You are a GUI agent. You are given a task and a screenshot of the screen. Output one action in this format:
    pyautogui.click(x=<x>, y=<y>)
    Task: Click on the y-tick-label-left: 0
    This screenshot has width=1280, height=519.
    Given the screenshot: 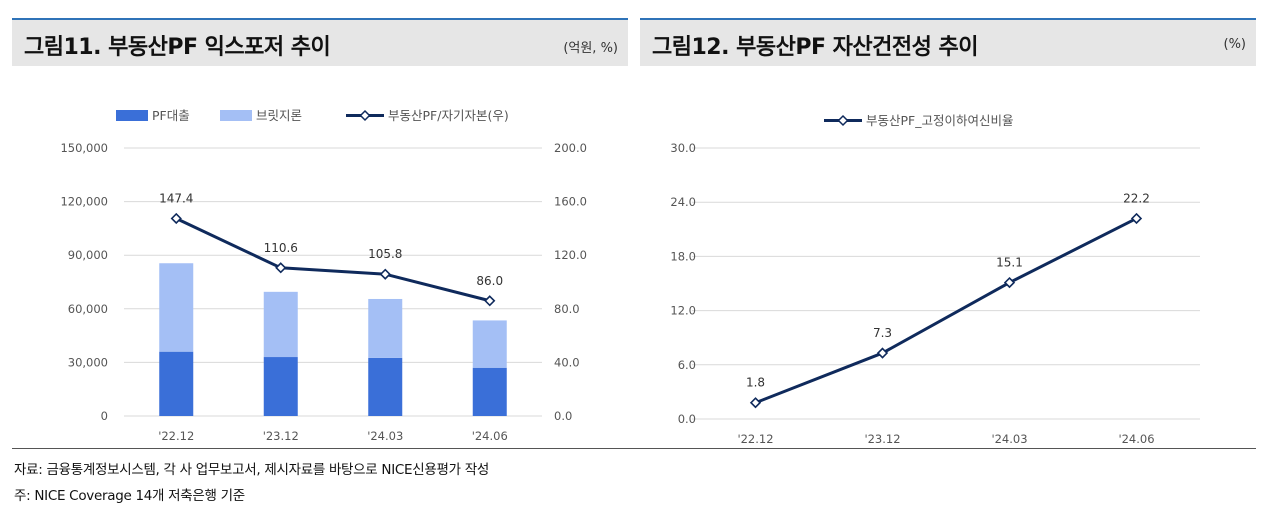 What is the action you would take?
    pyautogui.click(x=104, y=416)
    